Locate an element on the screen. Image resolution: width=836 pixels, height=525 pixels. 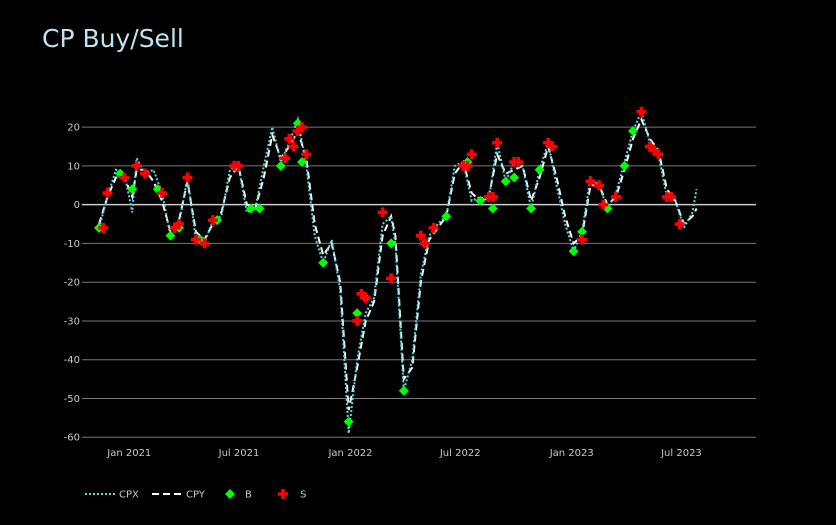
x-tick-label: Jan 2023 is located at coordinates (571, 453).